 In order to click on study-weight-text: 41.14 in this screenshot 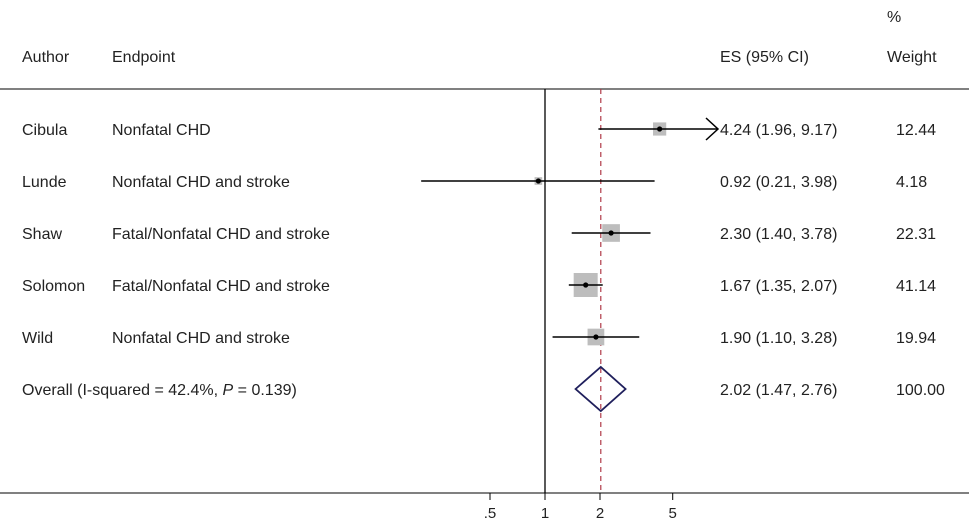, I will do `click(916, 286)`.